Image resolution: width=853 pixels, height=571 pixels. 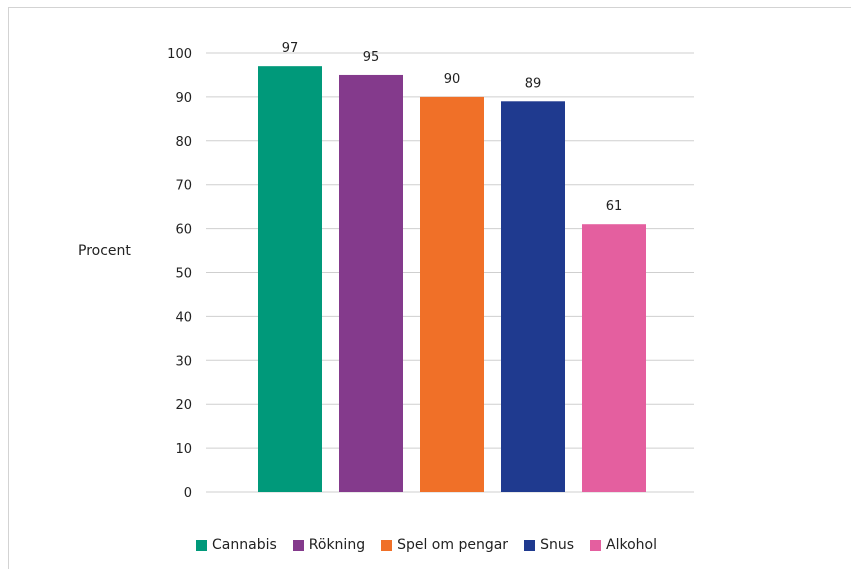 What do you see at coordinates (290, 48) in the screenshot?
I see `data-label: 97` at bounding box center [290, 48].